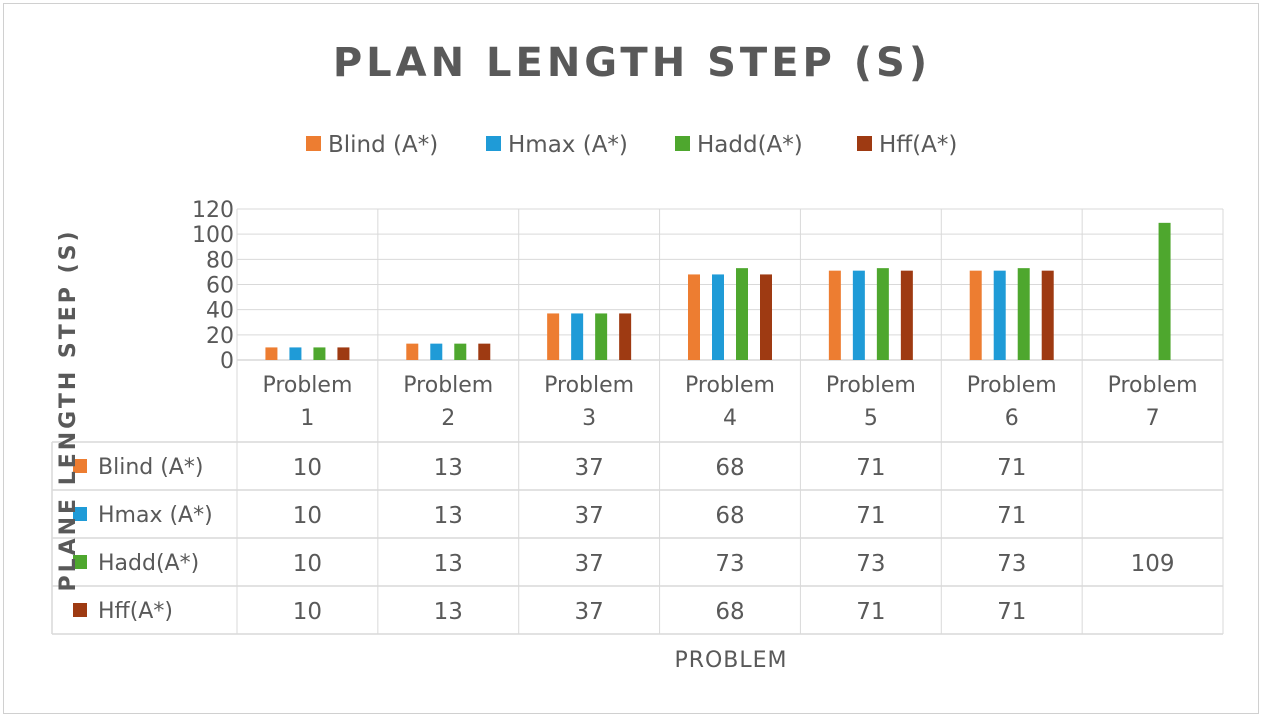  Describe the element at coordinates (589, 418) in the screenshot. I see `category-label: 3` at that location.